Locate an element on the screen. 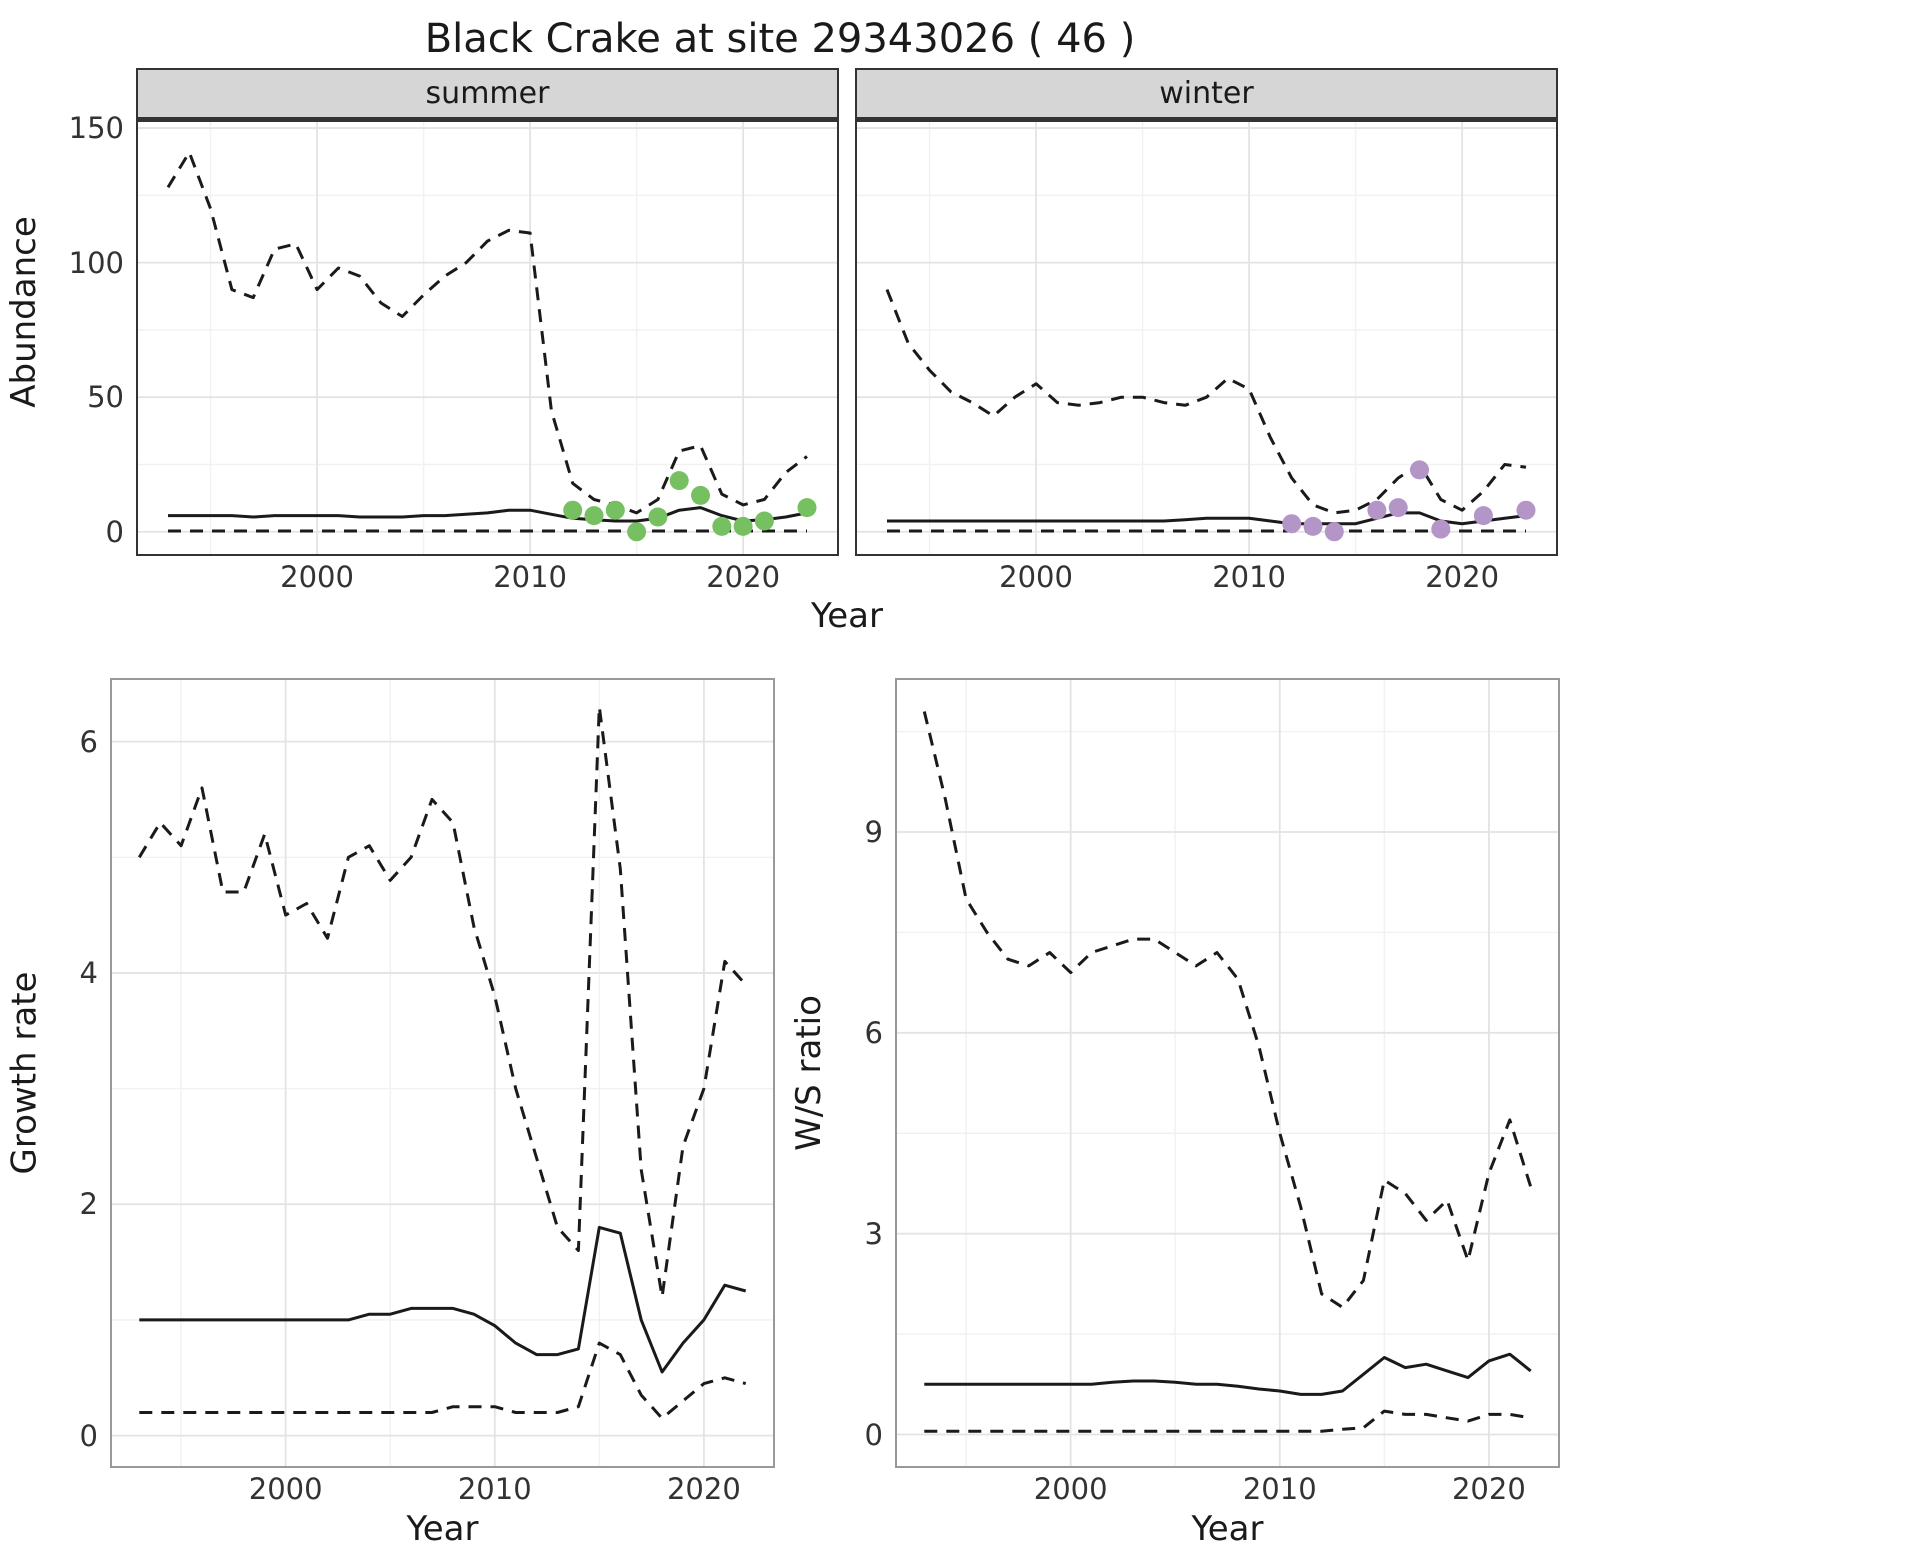 This screenshot has height=1560, width=1920. growth-rate-x-axis: 2000 2010 2020 is located at coordinates (442, 1488).